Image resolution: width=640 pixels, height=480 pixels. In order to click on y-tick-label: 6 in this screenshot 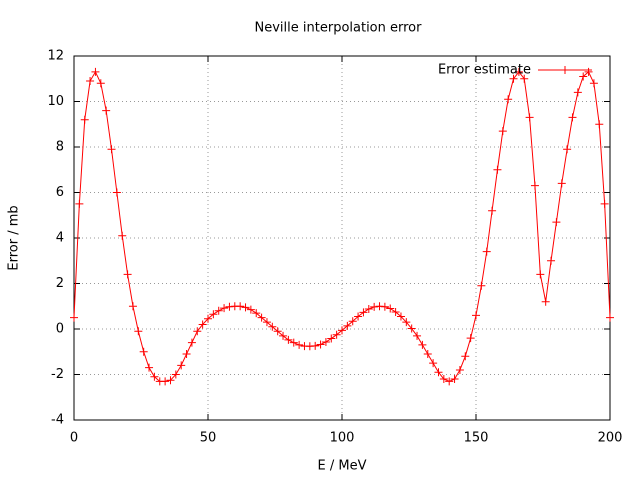, I will do `click(60, 192)`.